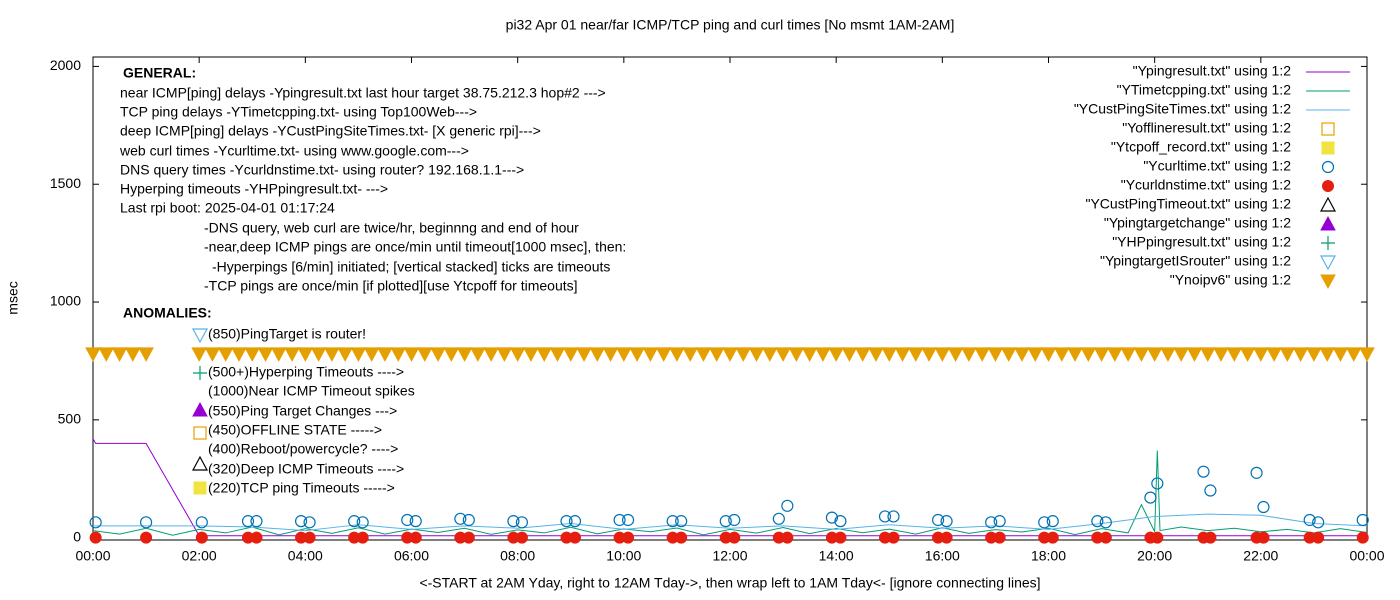  Describe the element at coordinates (65, 183) in the screenshot. I see `y-tick-label: 1500` at that location.